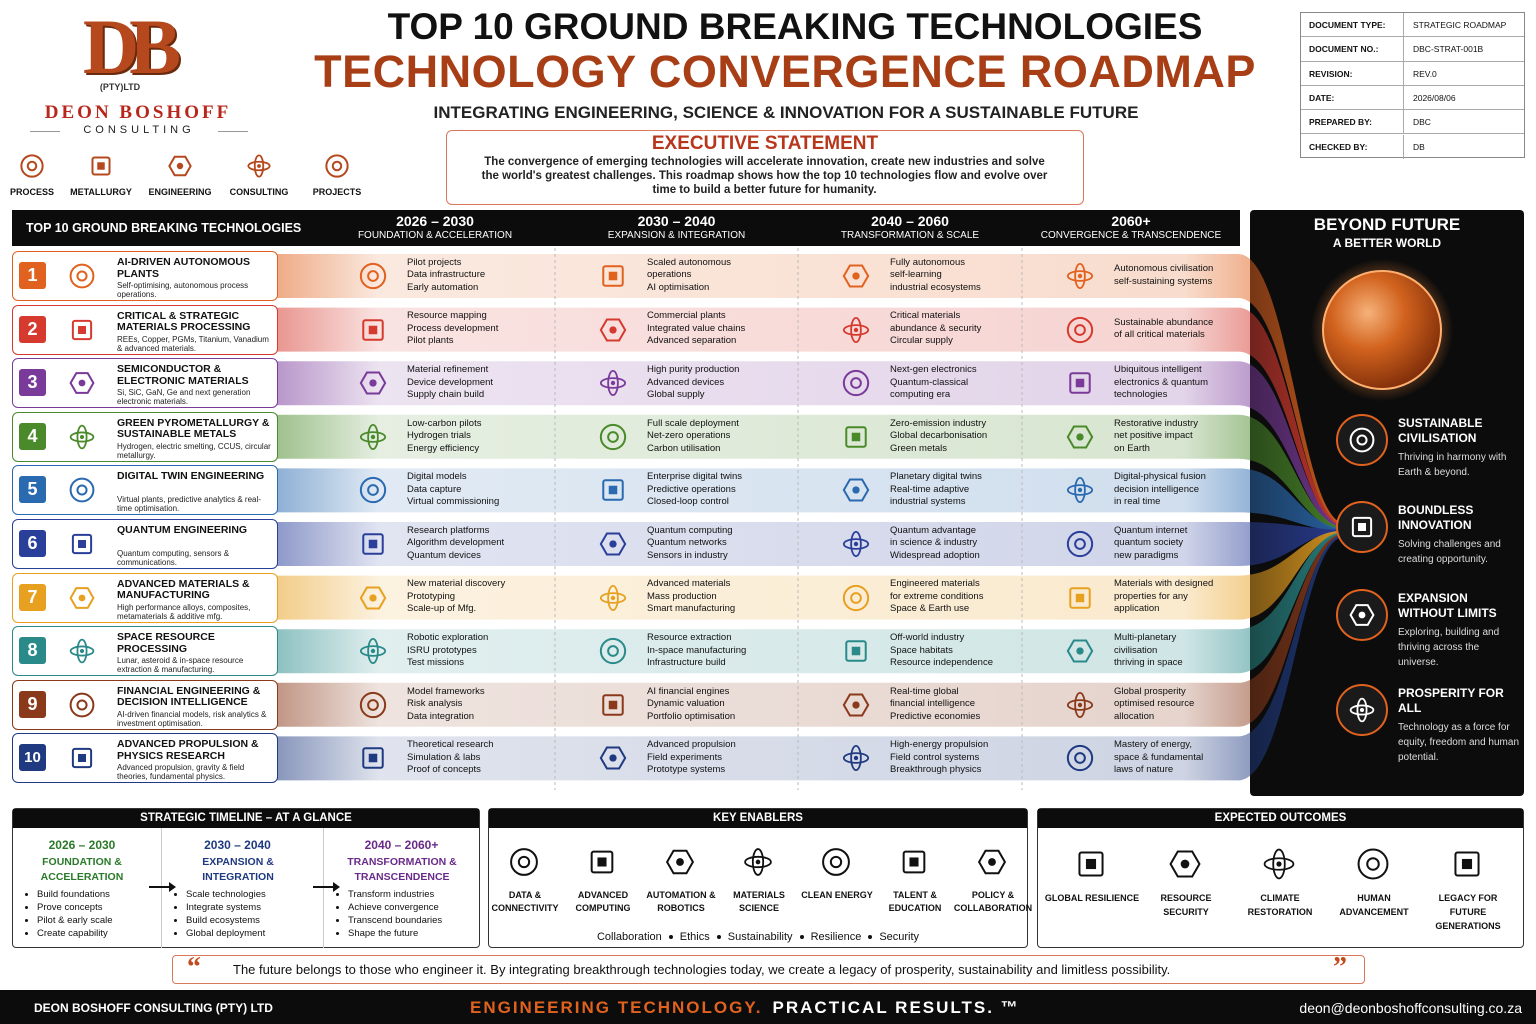 This screenshot has height=1024, width=1536. Describe the element at coordinates (1153, 745) in the screenshot. I see `milestone-line: Mastery of energy,` at that location.